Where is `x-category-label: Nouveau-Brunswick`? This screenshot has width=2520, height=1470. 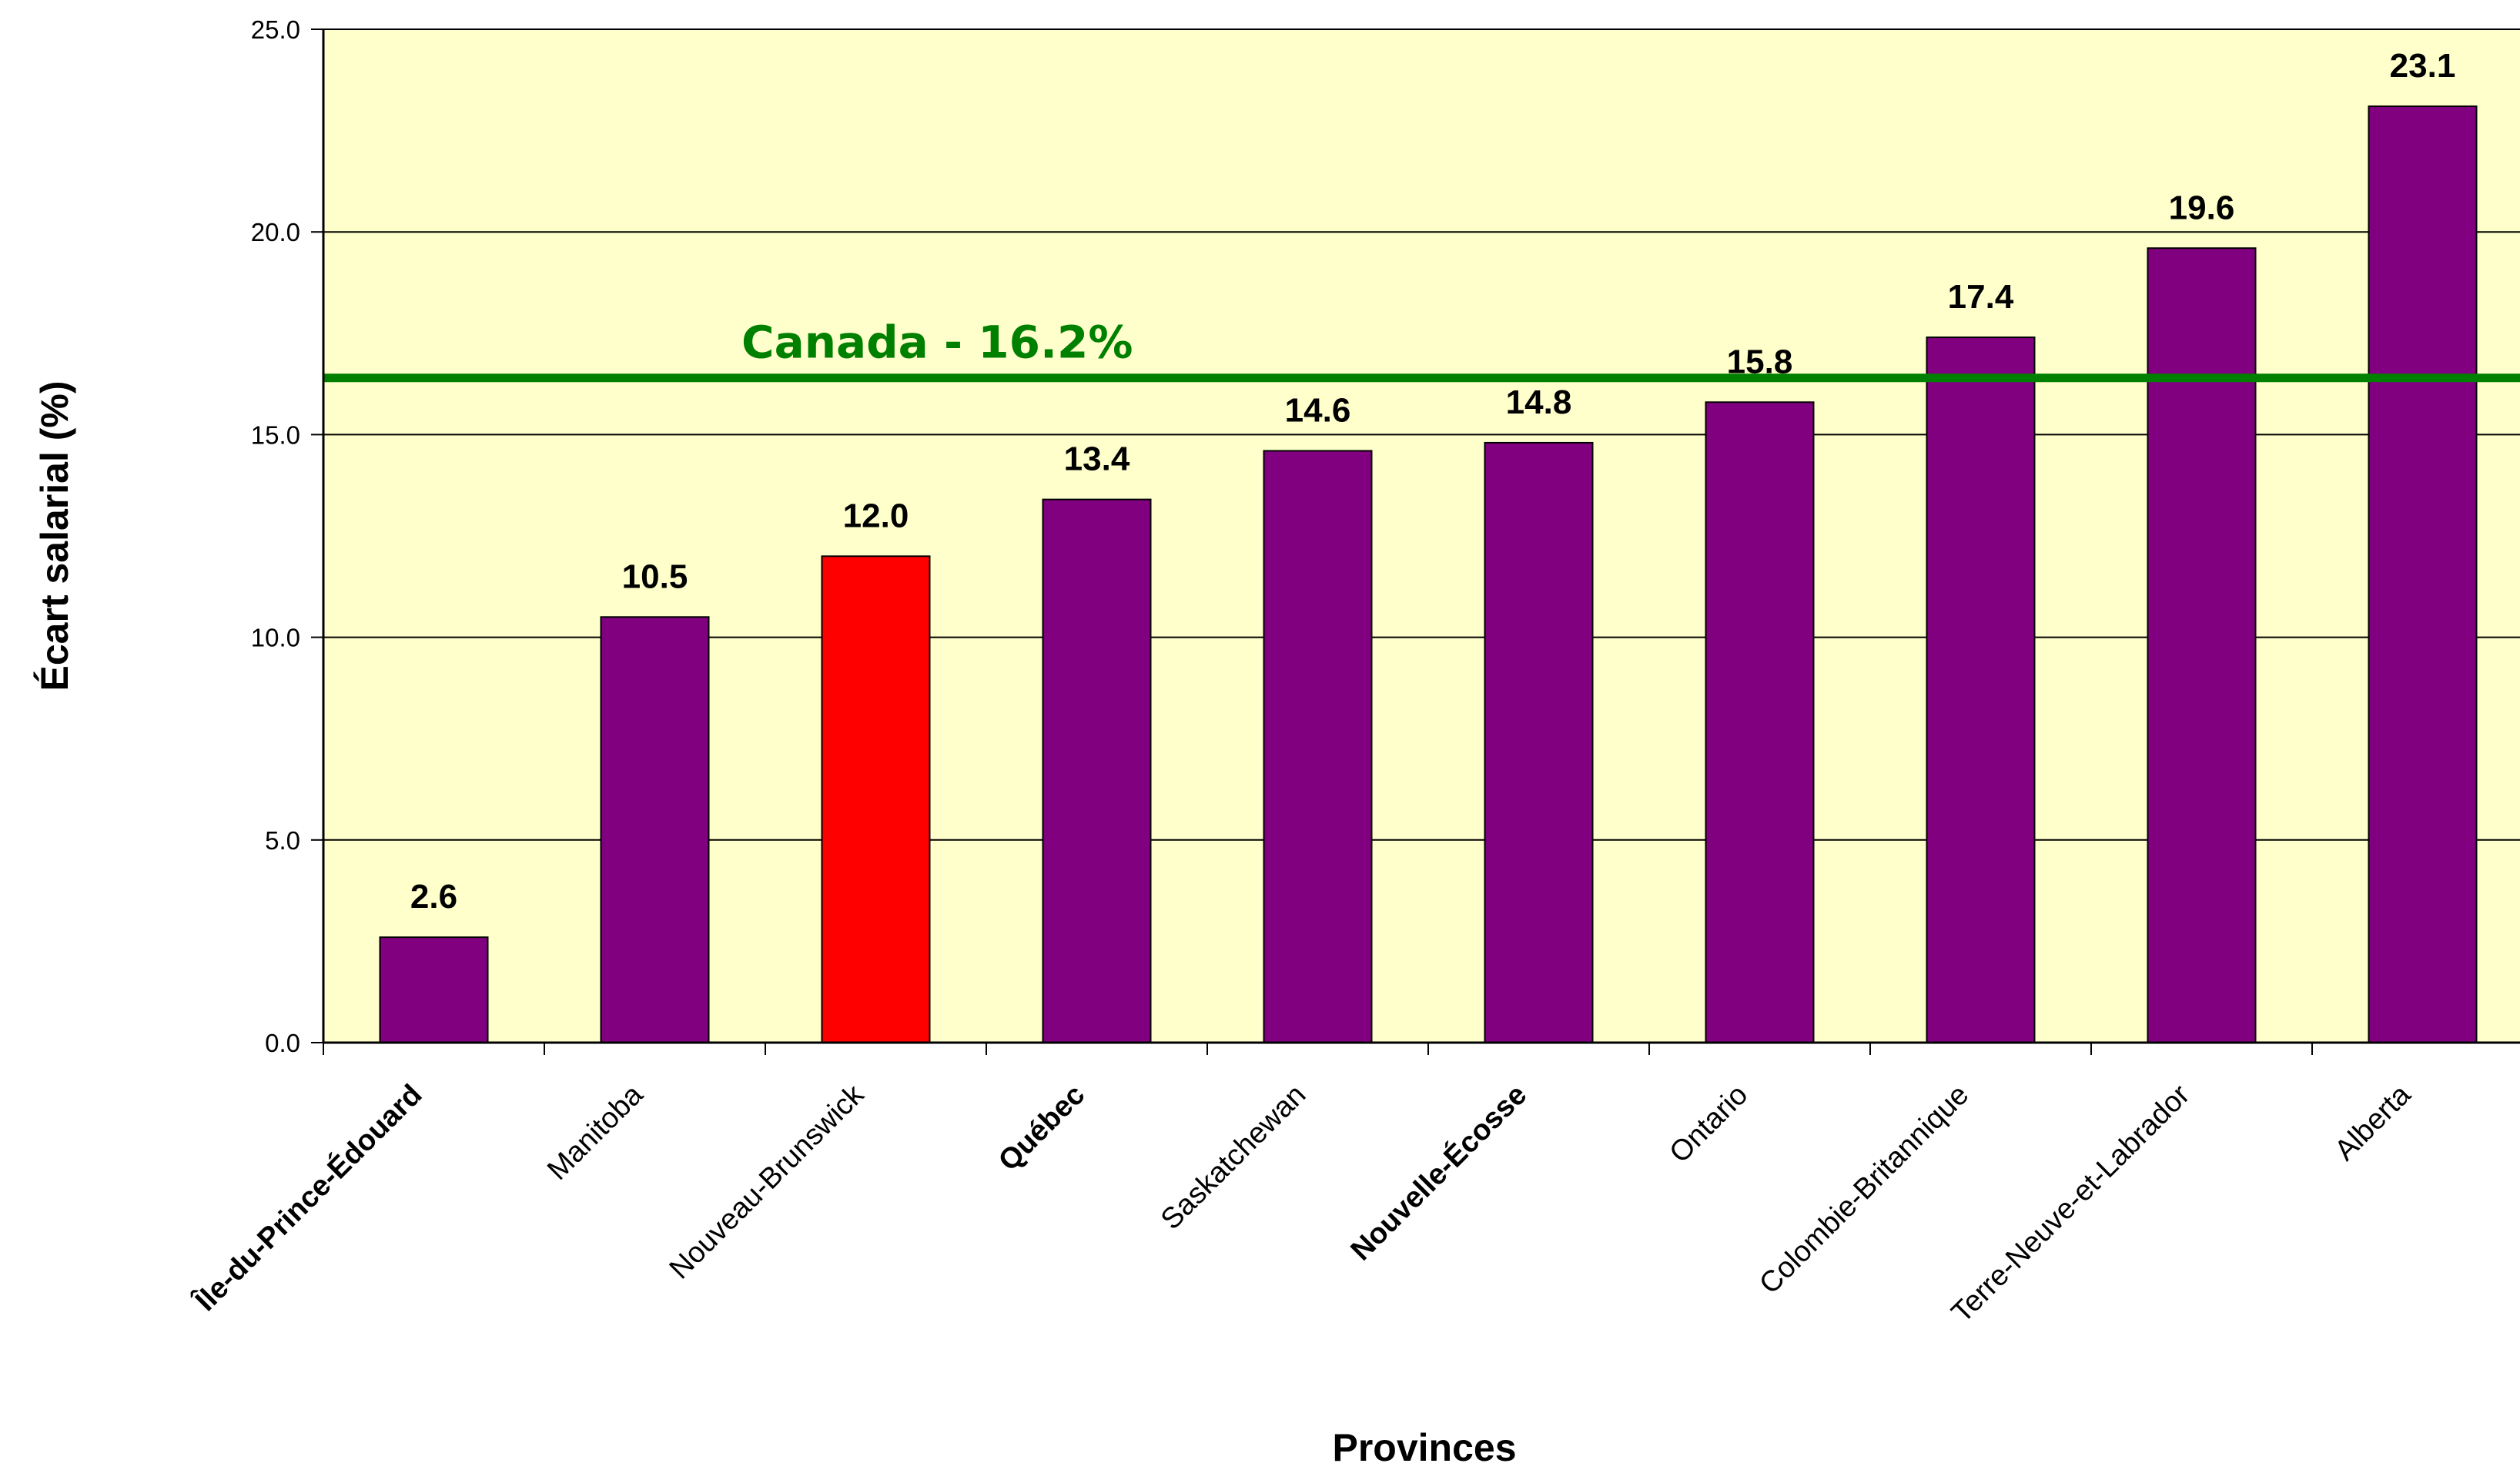
x-category-label: Nouveau-Brunswick is located at coordinates (767, 1181).